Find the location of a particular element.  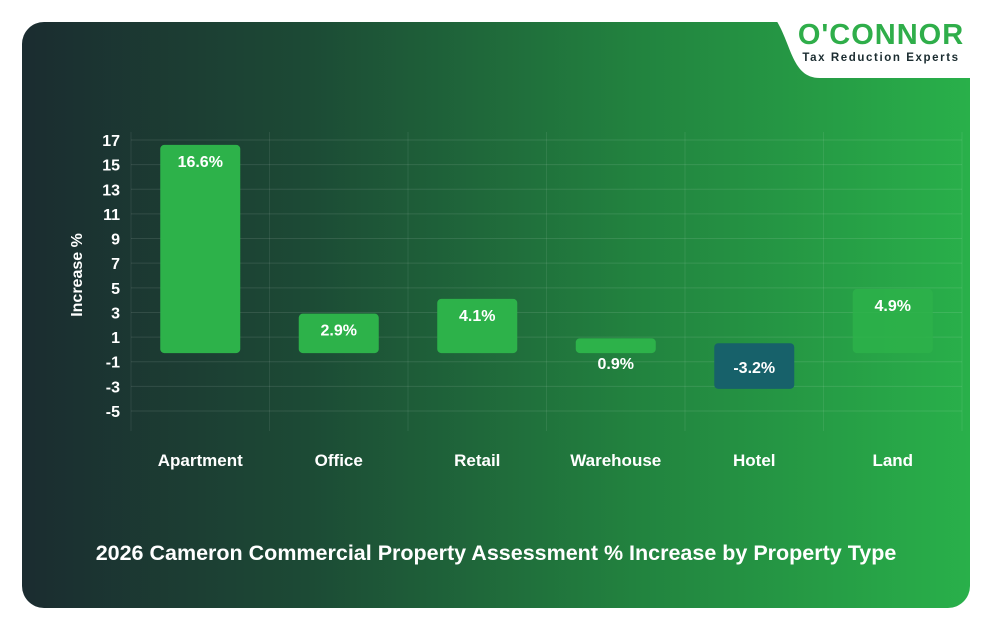

data-label: 4.9% is located at coordinates (893, 306).